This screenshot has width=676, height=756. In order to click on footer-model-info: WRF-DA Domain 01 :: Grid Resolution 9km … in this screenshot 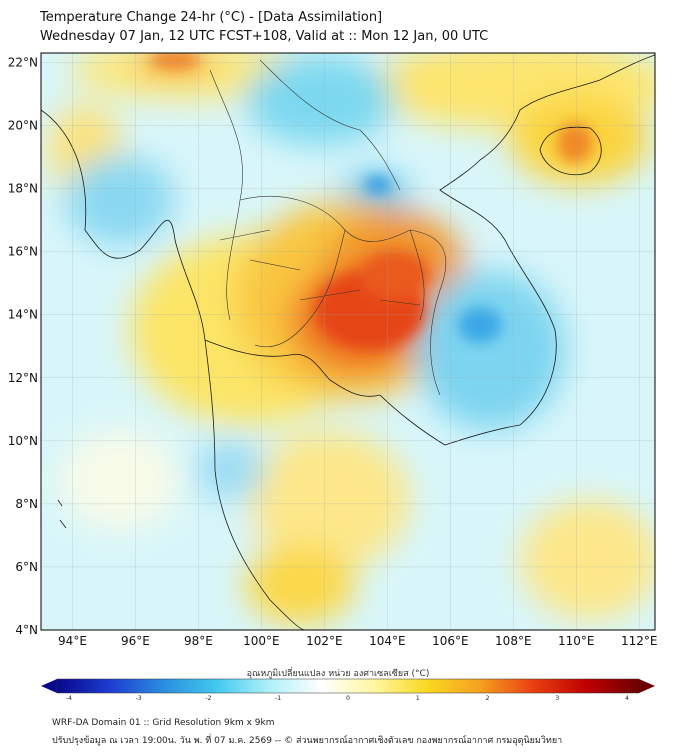, I will do `click(163, 723)`.